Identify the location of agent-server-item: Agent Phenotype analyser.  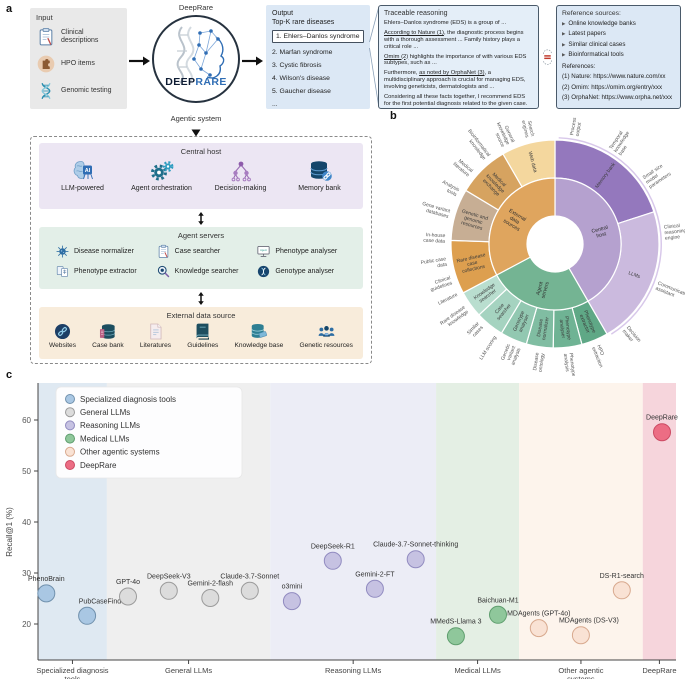
(305, 251).